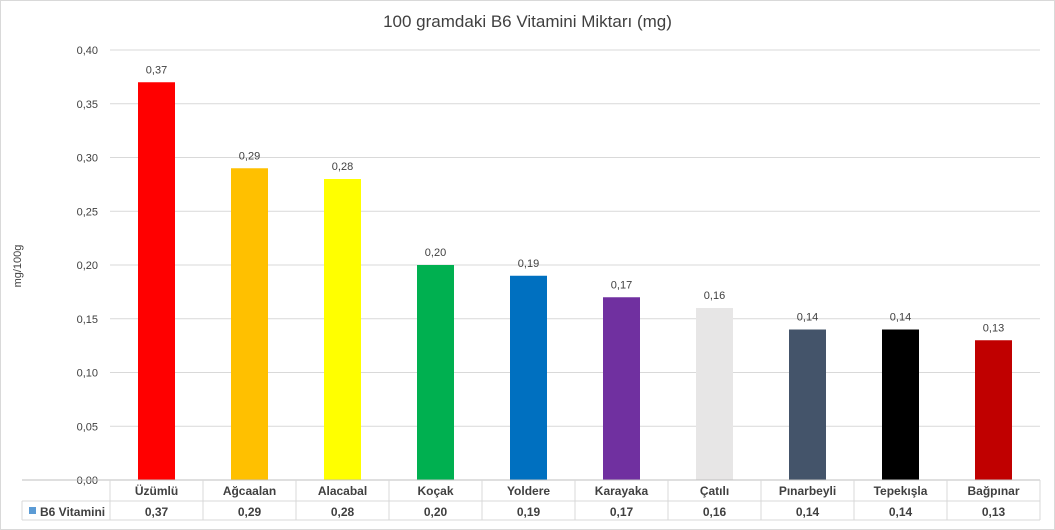 The image size is (1055, 530). What do you see at coordinates (157, 512) in the screenshot?
I see `table-value: 0,37` at bounding box center [157, 512].